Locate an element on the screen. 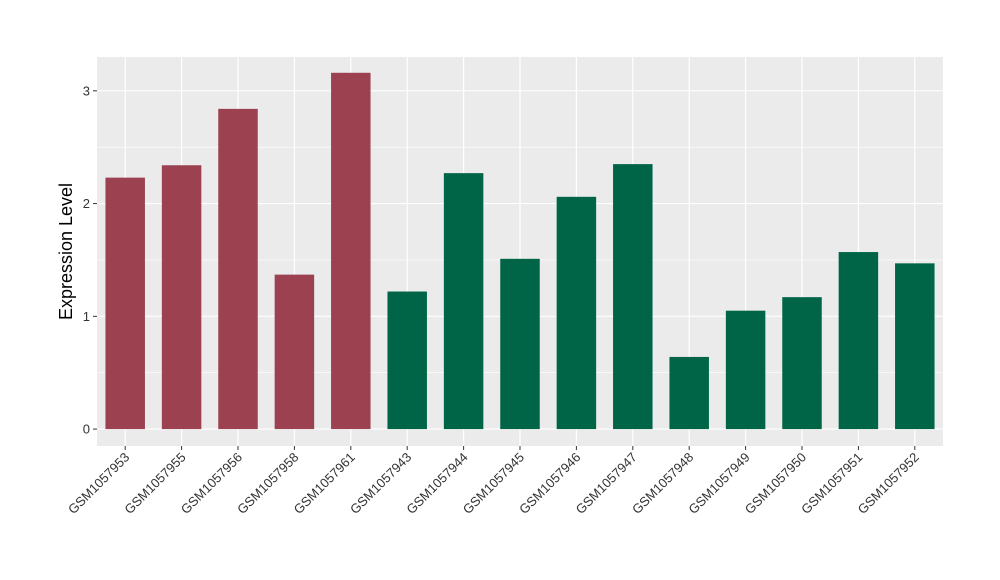 Image resolution: width=1000 pixels, height=580 pixels. y-tick-label: 0 is located at coordinates (86, 429).